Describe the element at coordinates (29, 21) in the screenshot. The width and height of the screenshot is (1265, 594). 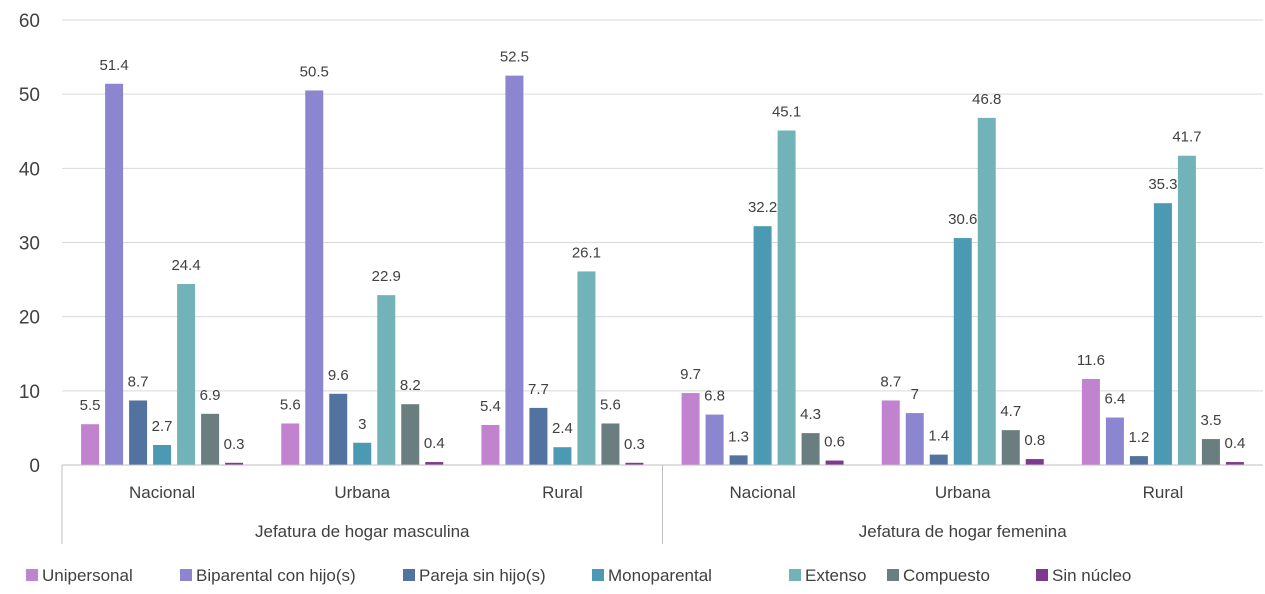
I see `y-tick-label: 60` at that location.